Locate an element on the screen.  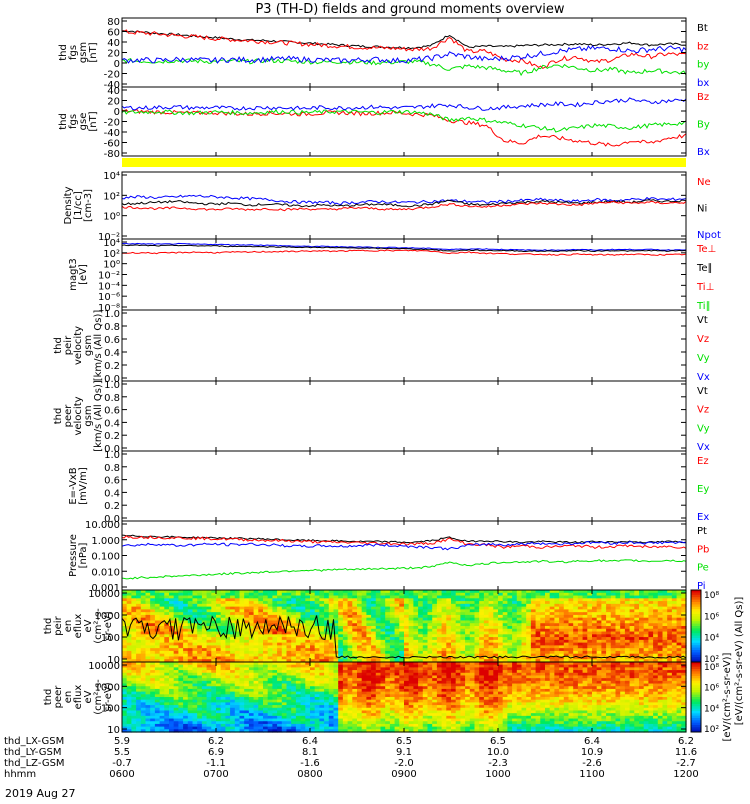
legend-label: By is located at coordinates (703, 125).